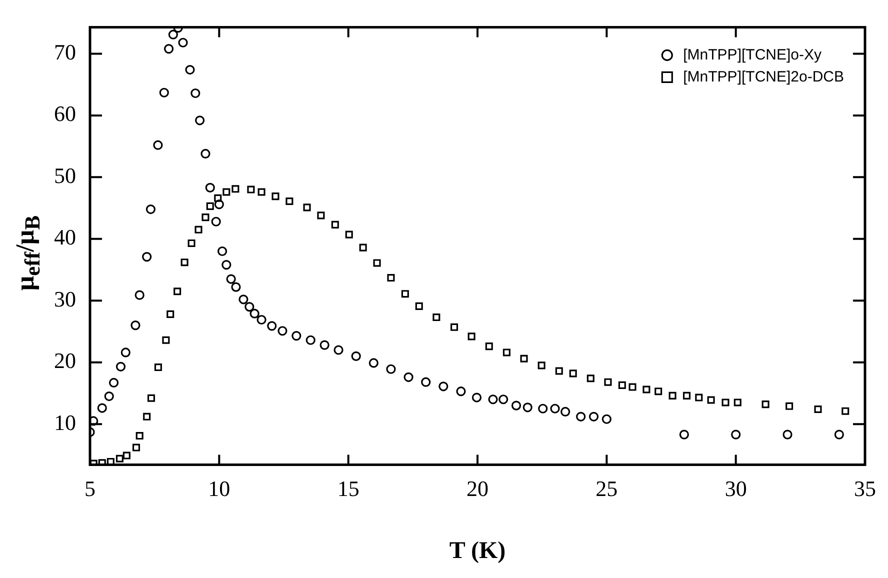  I want to click on x-tick-label: 15, so click(348, 488).